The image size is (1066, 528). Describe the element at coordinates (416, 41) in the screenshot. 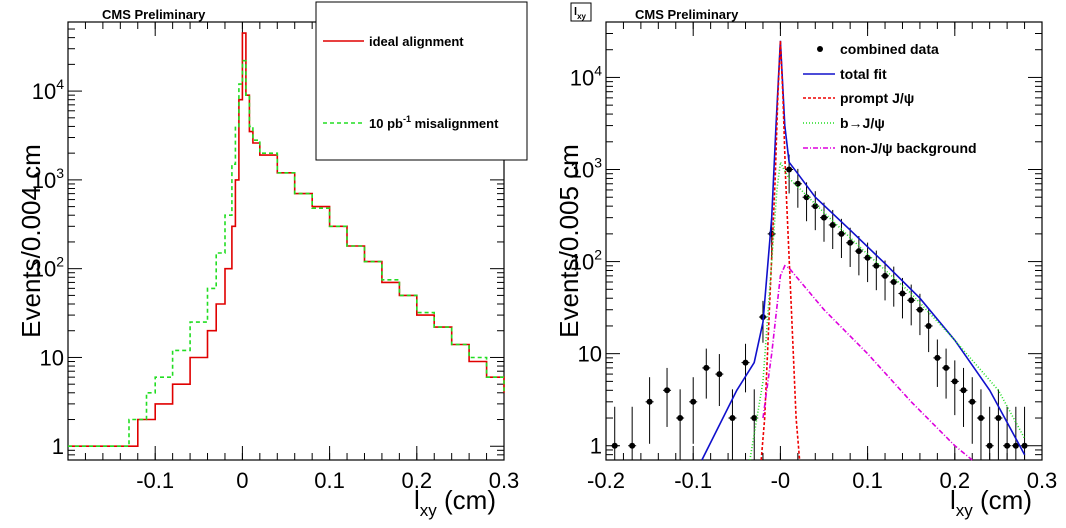

I see `legend-label-ideal-alignment: ideal alignment` at that location.